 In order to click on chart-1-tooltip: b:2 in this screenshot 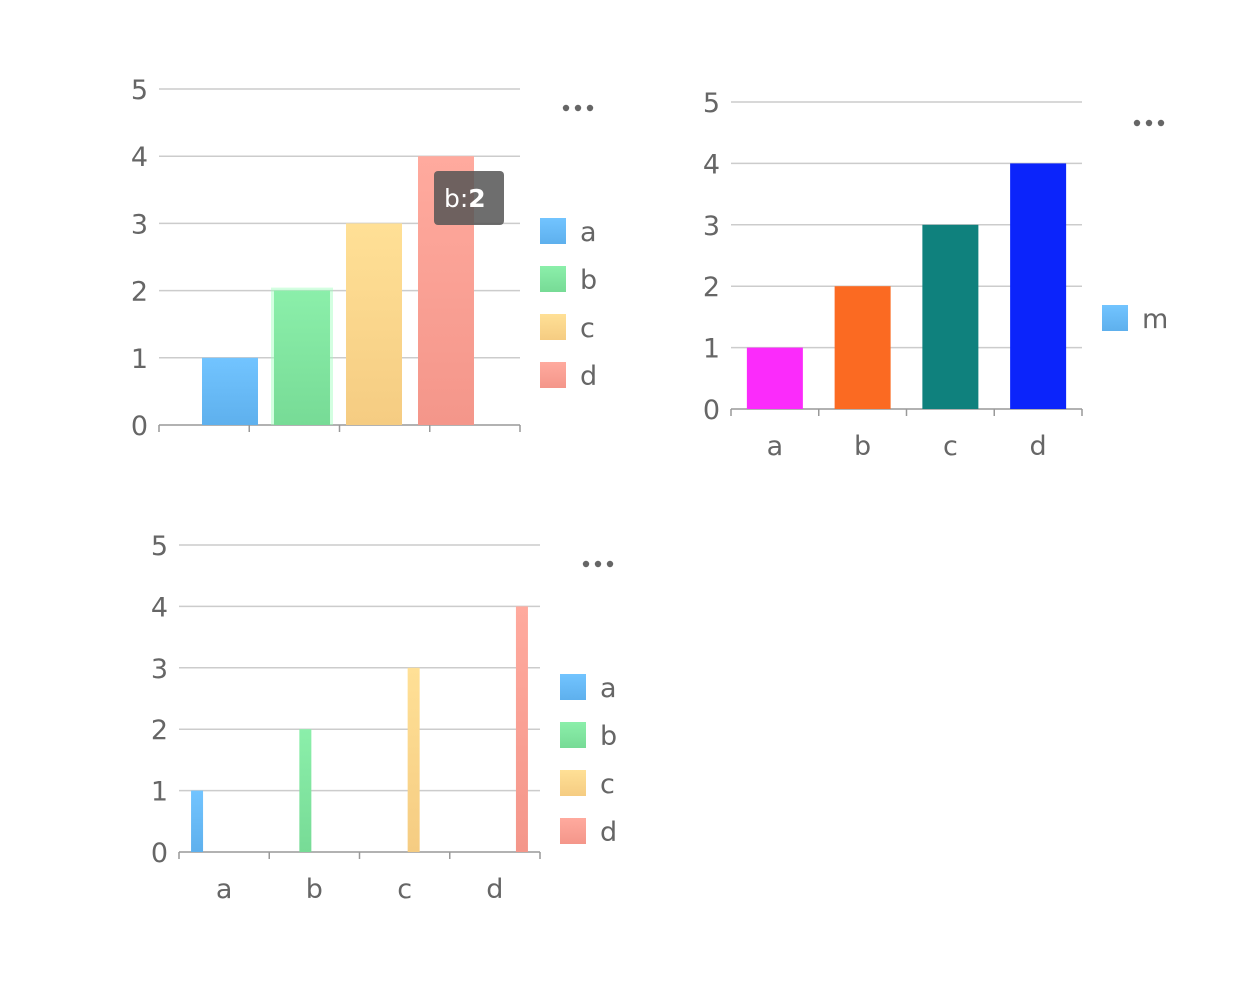, I will do `click(469, 198)`.